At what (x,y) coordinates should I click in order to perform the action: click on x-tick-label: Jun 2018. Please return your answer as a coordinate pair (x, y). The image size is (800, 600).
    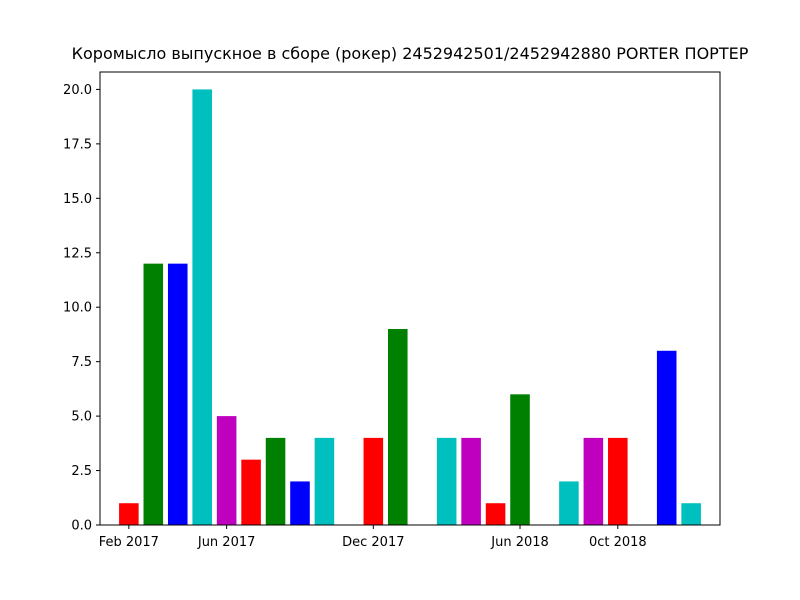
    Looking at the image, I should click on (519, 542).